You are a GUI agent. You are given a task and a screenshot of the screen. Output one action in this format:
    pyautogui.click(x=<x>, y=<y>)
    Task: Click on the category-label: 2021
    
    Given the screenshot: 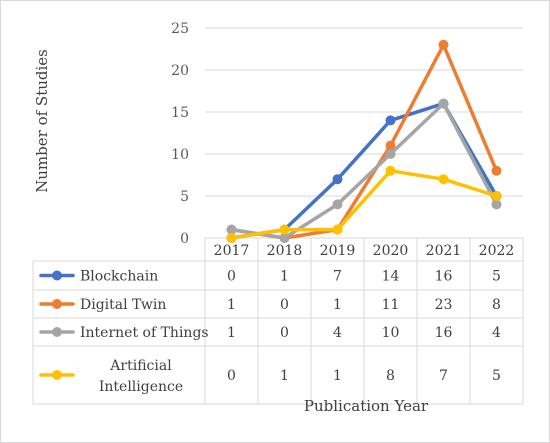 What is the action you would take?
    pyautogui.click(x=444, y=251)
    